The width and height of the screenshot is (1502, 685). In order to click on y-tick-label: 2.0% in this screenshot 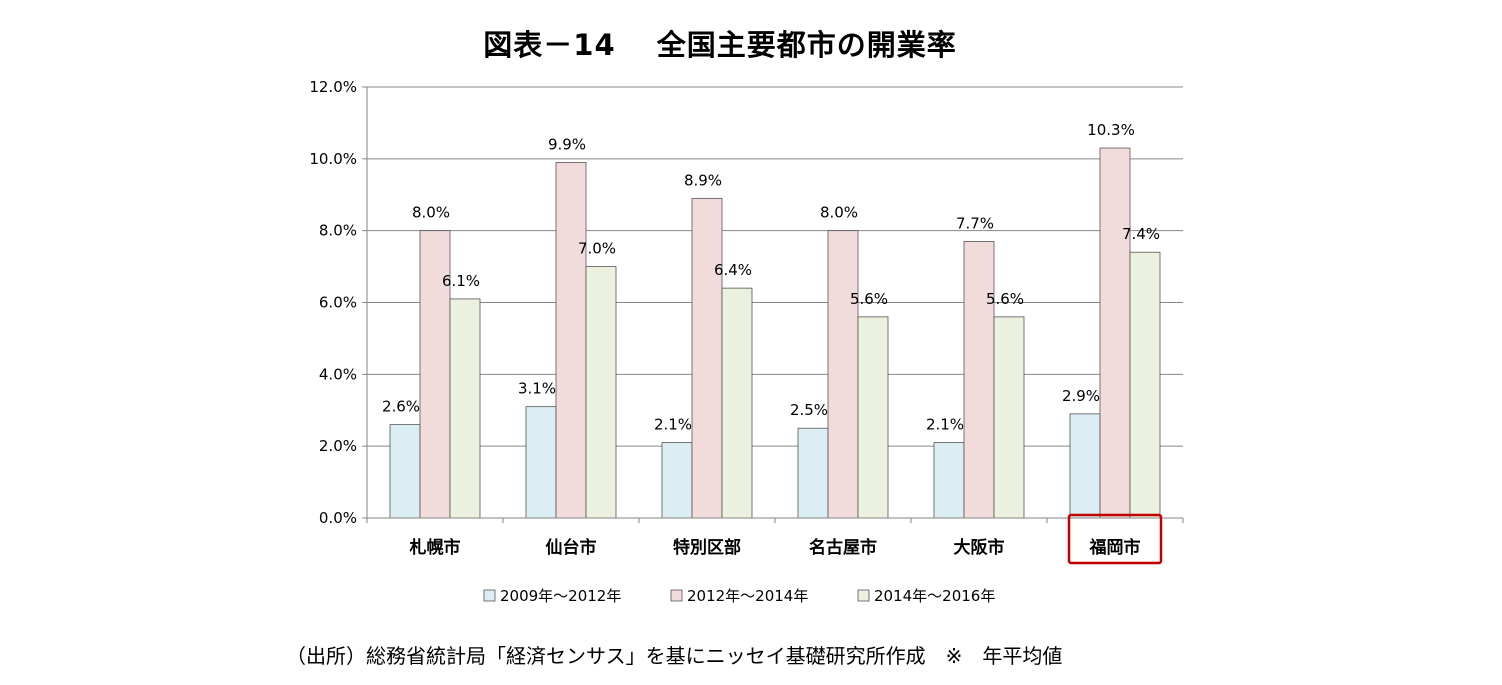, I will do `click(338, 446)`.